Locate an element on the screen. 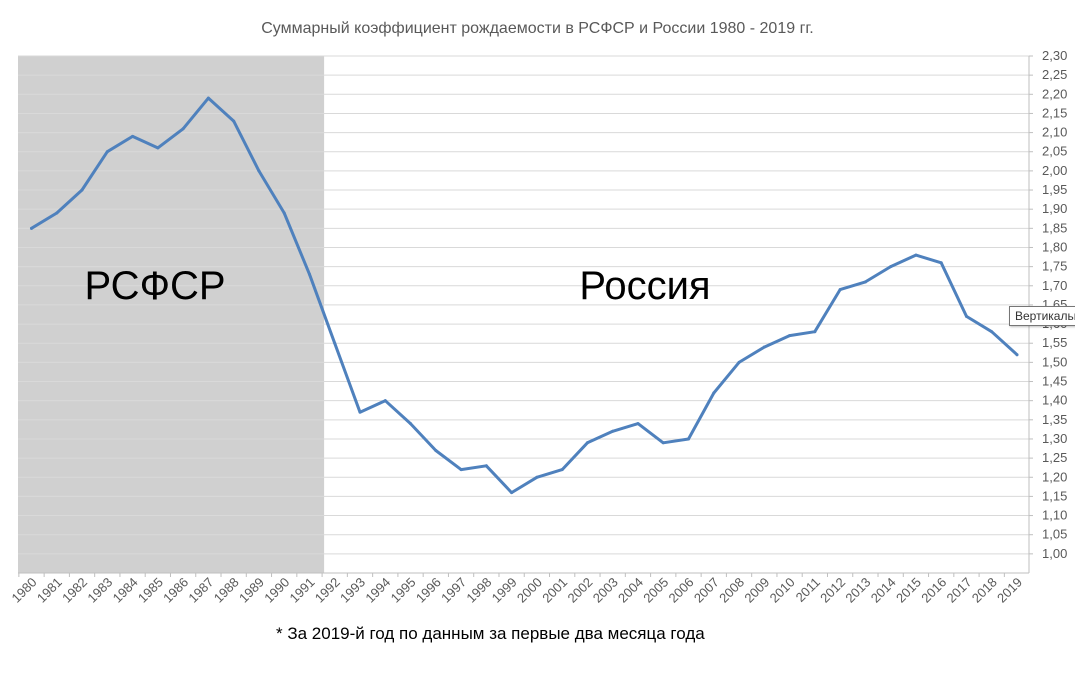 The width and height of the screenshot is (1075, 690). x-tick-label: 1981 is located at coordinates (49, 590).